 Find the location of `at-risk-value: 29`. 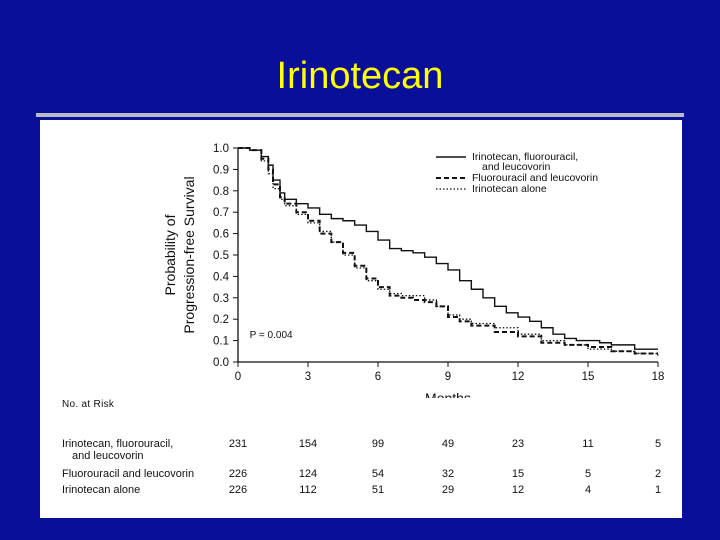

at-risk-value: 29 is located at coordinates (448, 490).